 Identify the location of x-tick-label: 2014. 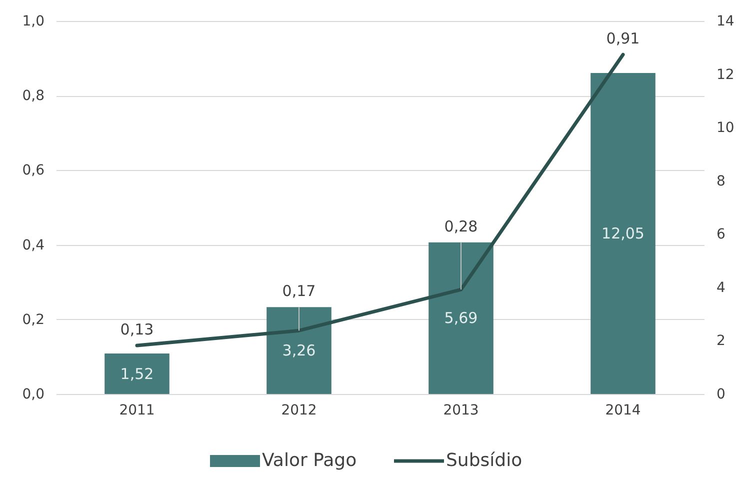
(623, 410).